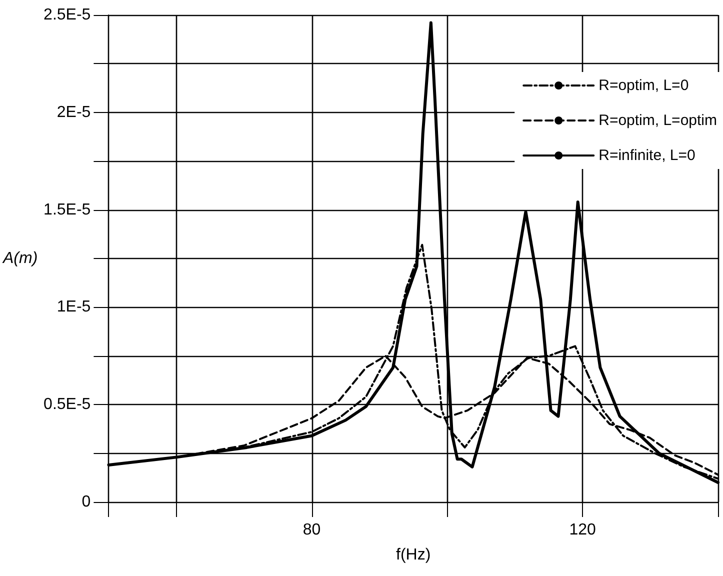 Image resolution: width=723 pixels, height=576 pixels. I want to click on x-axis-title: f(Hz), so click(413, 555).